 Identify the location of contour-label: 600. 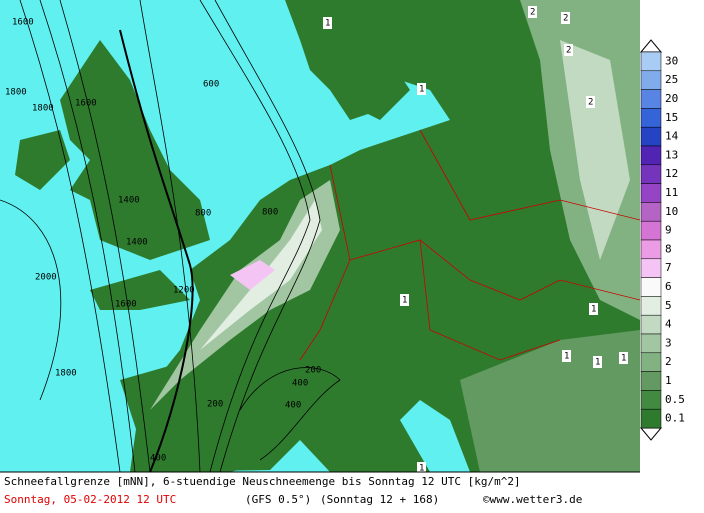
(211, 85).